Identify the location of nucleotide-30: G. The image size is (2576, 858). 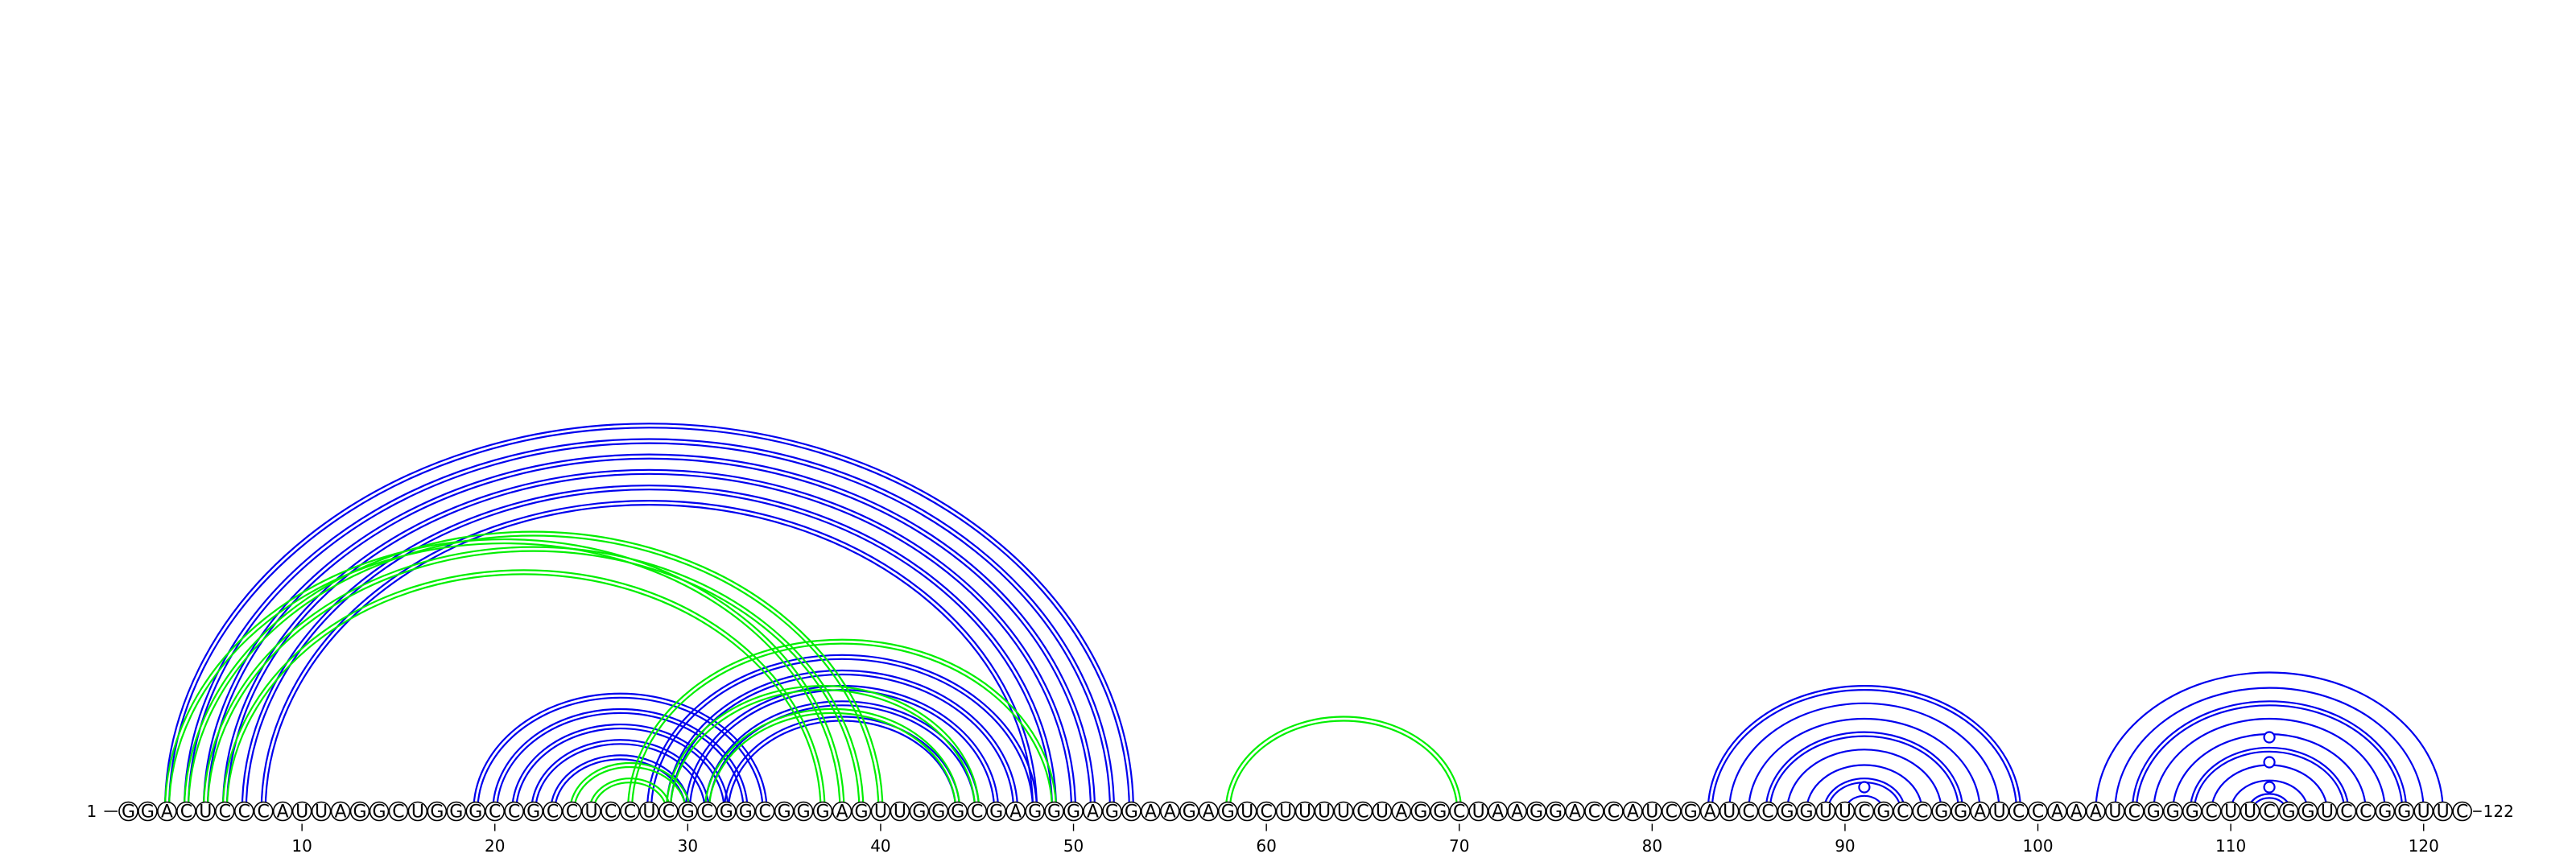
(688, 812).